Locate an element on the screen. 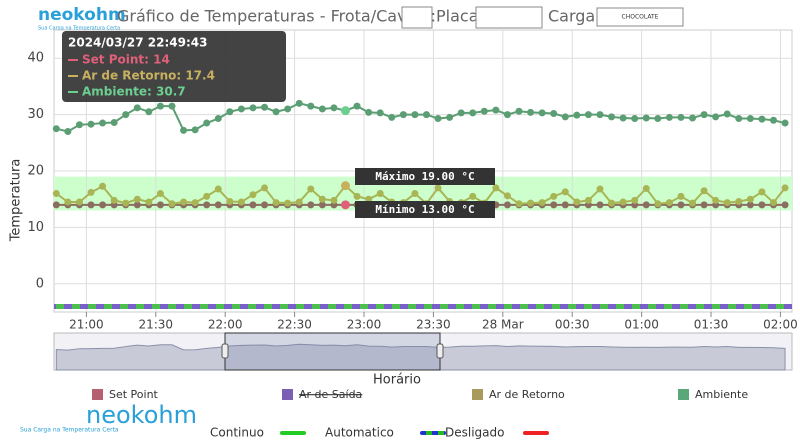  series-line is located at coordinates (421, 117).